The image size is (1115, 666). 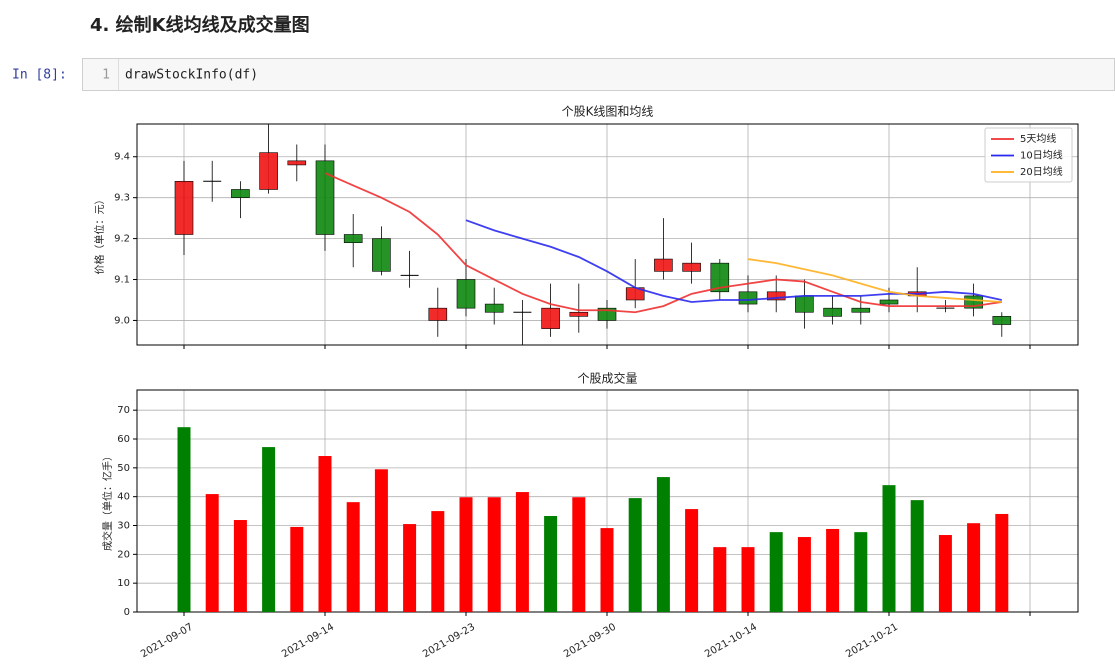 What do you see at coordinates (123, 468) in the screenshot?
I see `y-tick-label: 50` at bounding box center [123, 468].